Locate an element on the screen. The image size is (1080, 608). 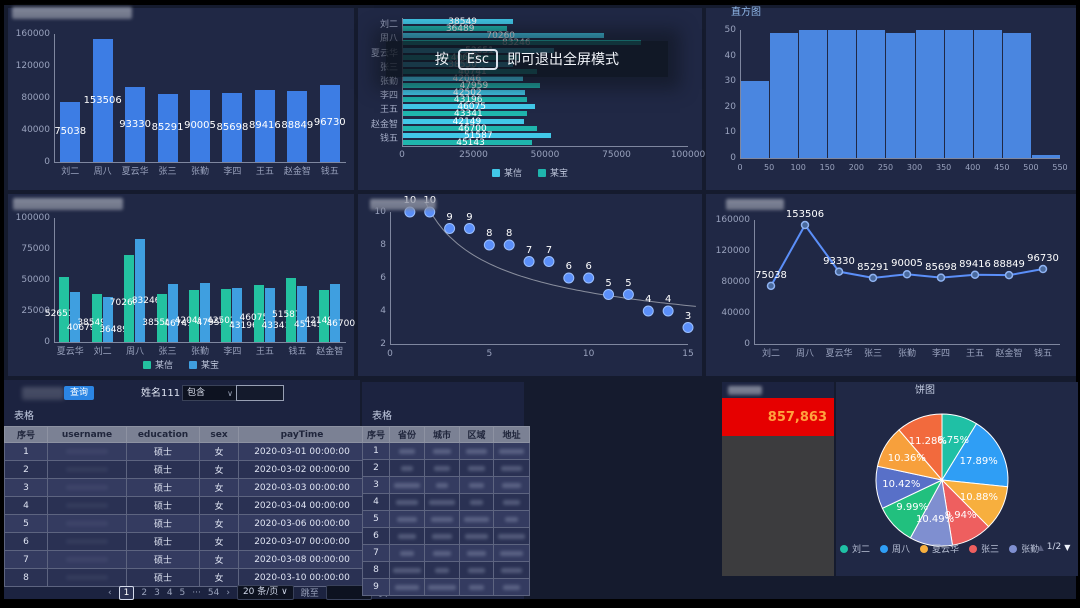
table-row: 2 is located at coordinates (446, 468).